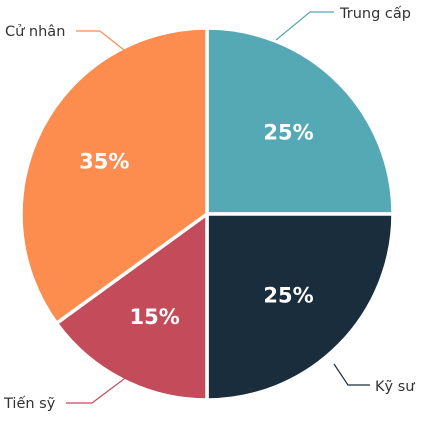 The image size is (430, 423). What do you see at coordinates (104, 162) in the screenshot?
I see `slice-value-label-4: 35%` at bounding box center [104, 162].